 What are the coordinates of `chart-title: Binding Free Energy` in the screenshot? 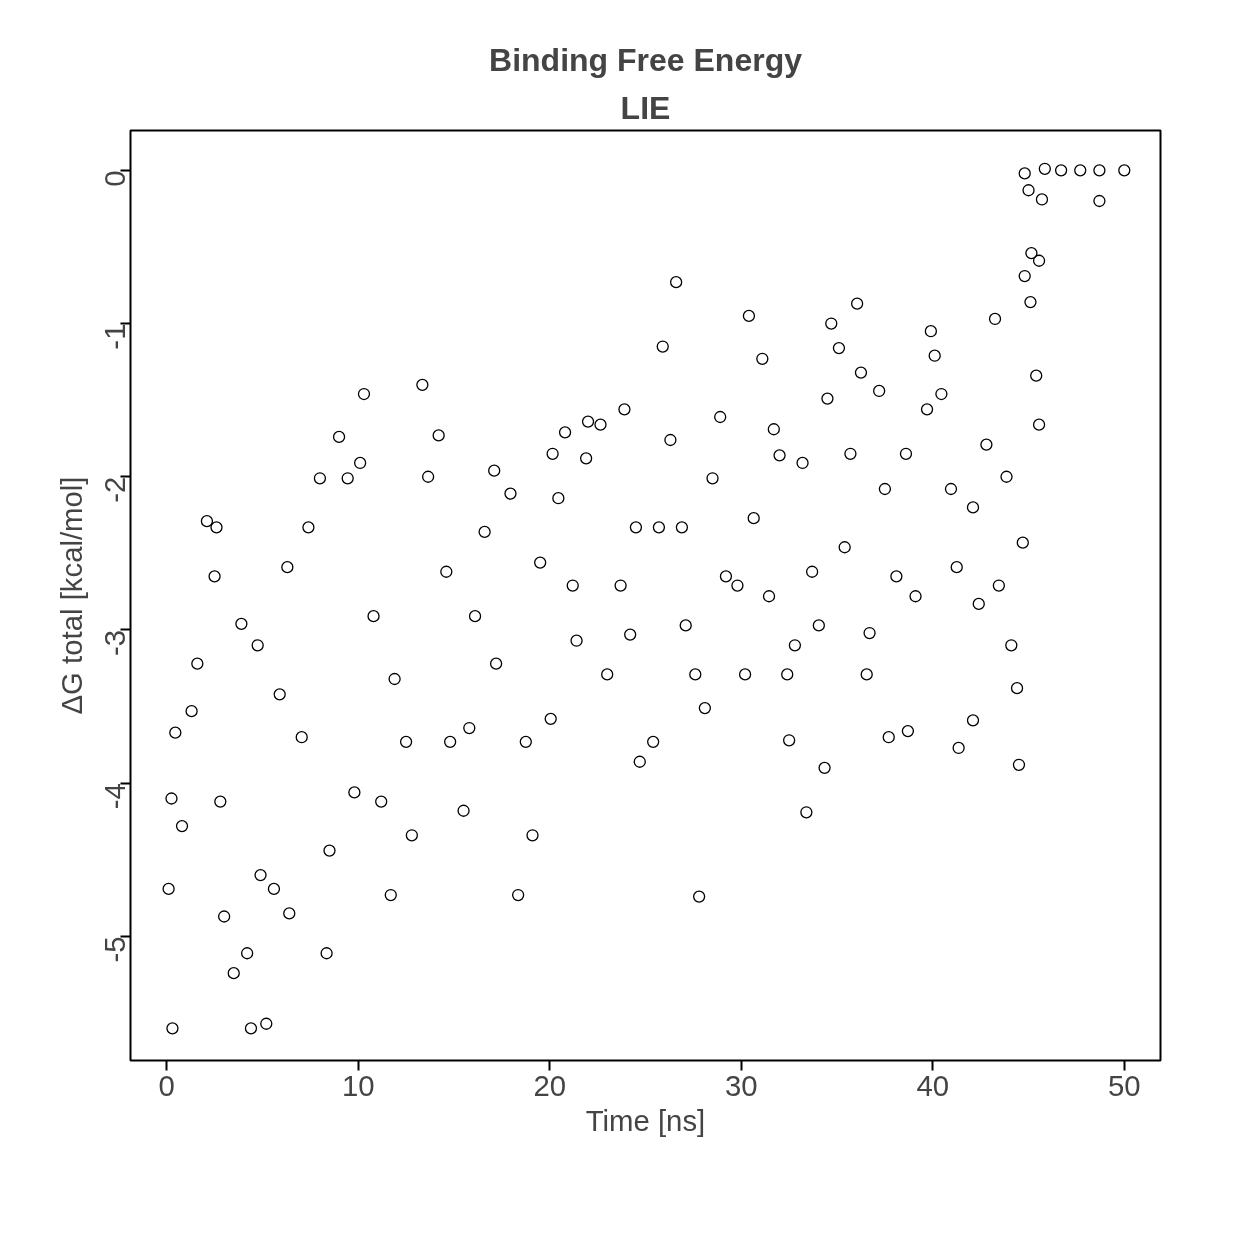 It's located at (646, 59).